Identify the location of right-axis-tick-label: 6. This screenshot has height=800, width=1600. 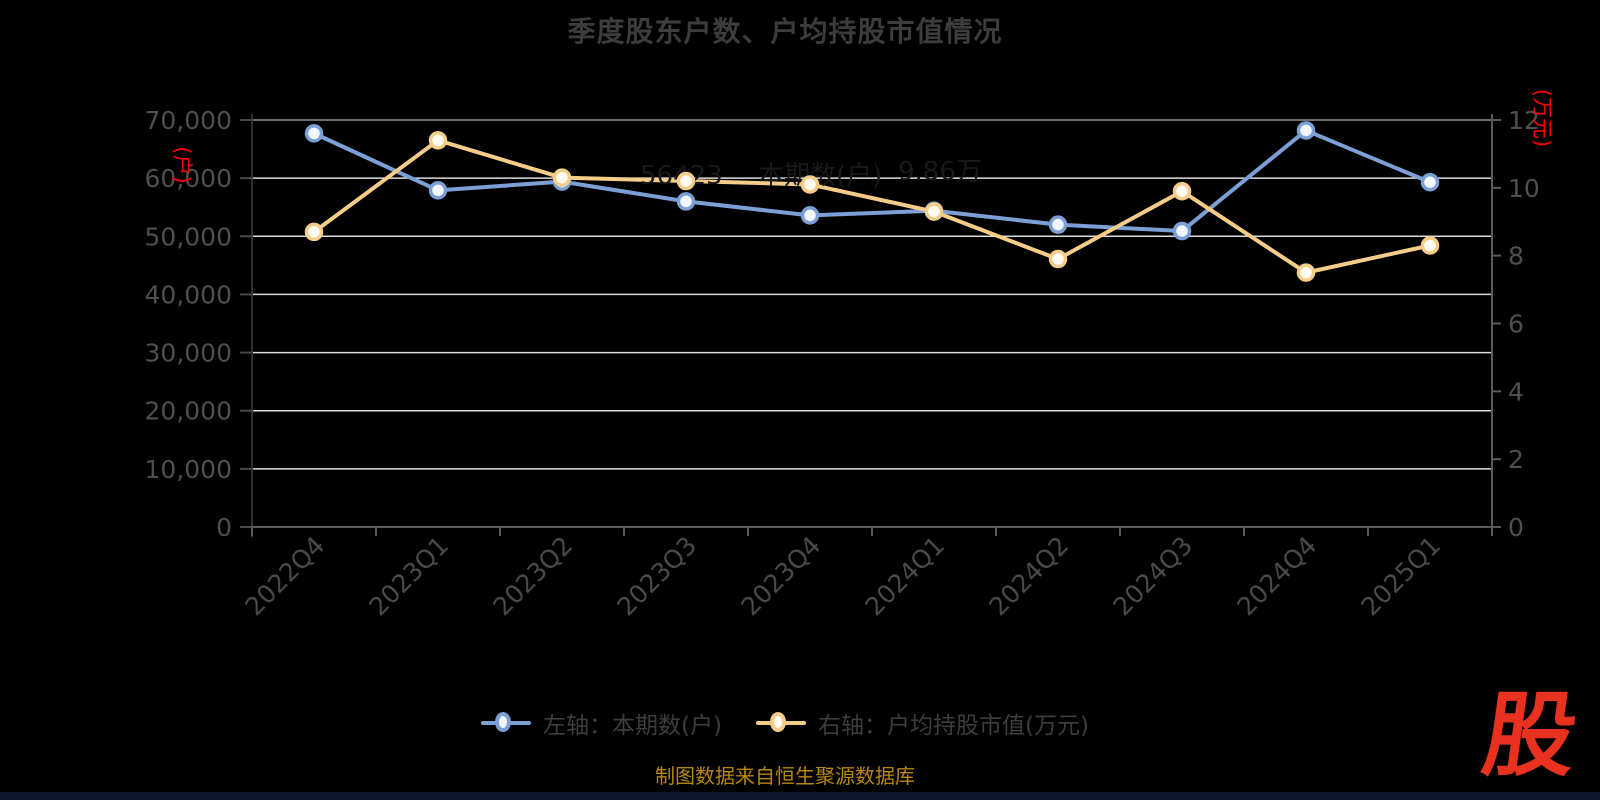
(1516, 324).